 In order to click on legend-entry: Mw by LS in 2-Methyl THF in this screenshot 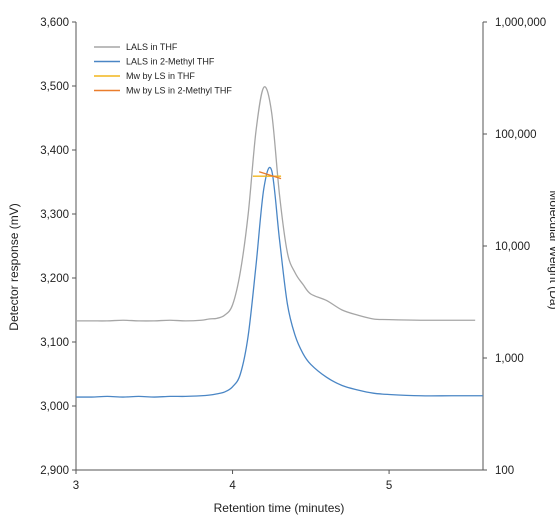, I will do `click(179, 91)`.